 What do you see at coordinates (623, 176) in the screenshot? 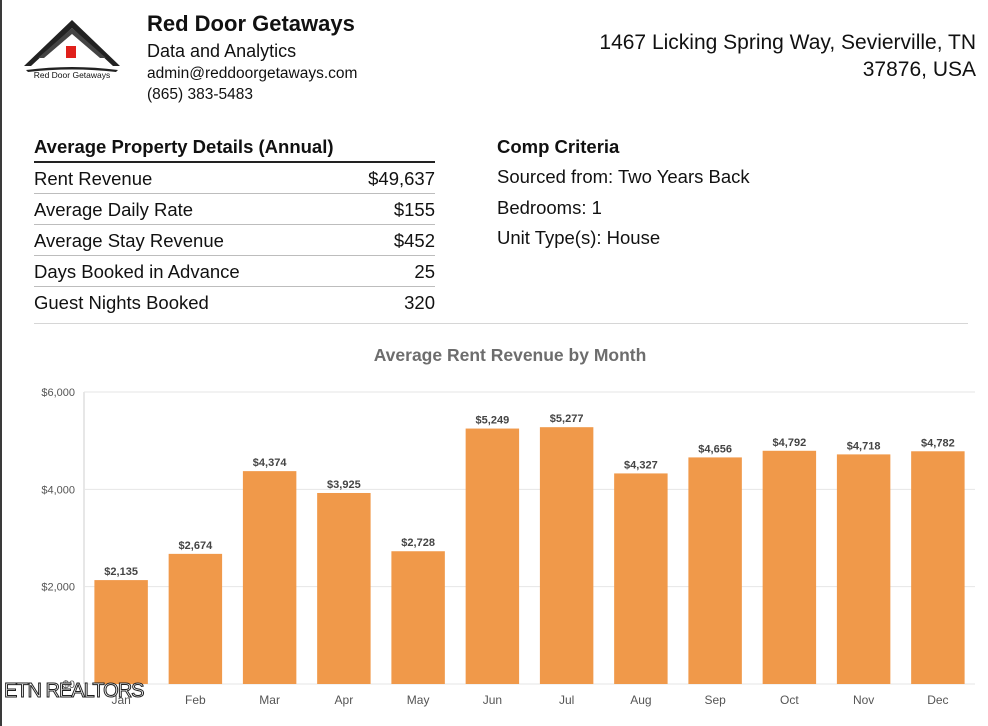
I see `criteria-line: Sourced from: Two Years Back` at bounding box center [623, 176].